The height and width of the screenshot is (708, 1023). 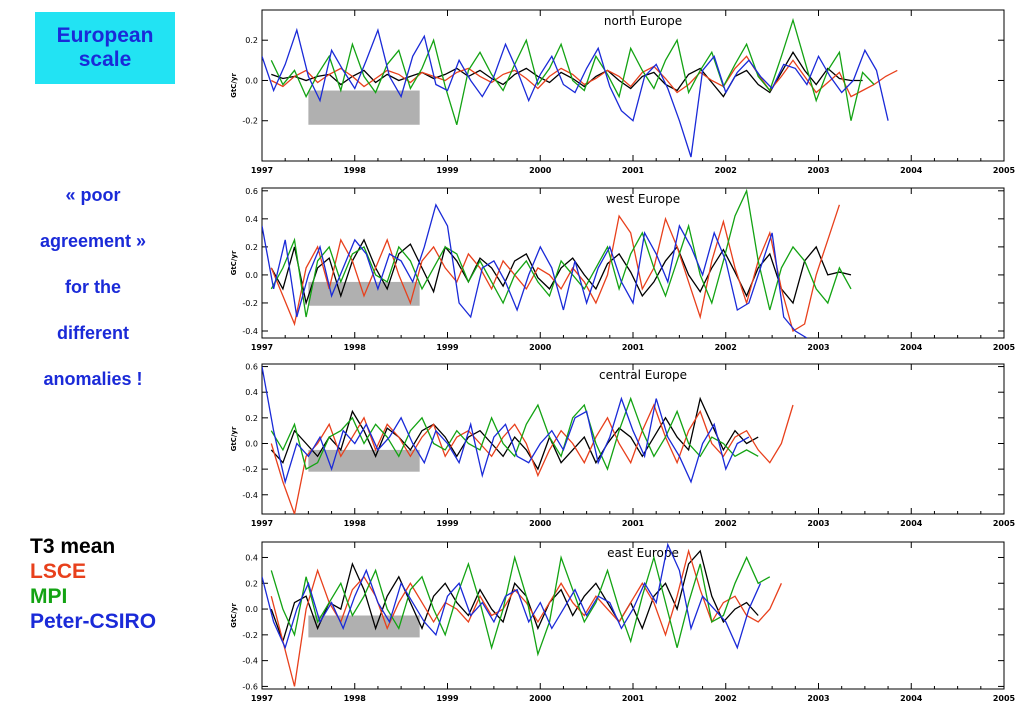 I want to click on panel-title: north Europe, so click(x=643, y=21).